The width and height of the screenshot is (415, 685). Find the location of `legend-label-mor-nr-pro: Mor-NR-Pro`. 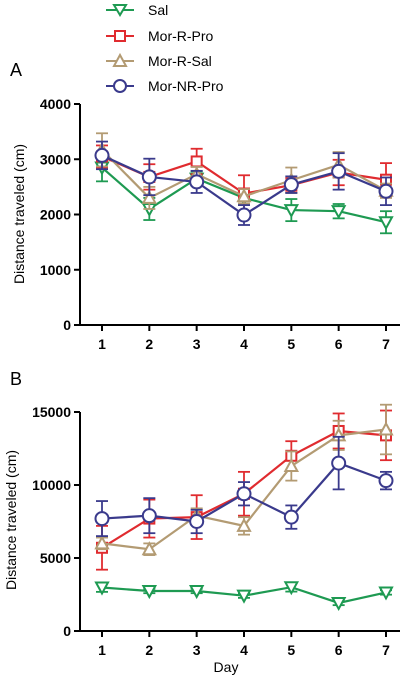

legend-label-mor-nr-pro: Mor-NR-Pro is located at coordinates (186, 86).